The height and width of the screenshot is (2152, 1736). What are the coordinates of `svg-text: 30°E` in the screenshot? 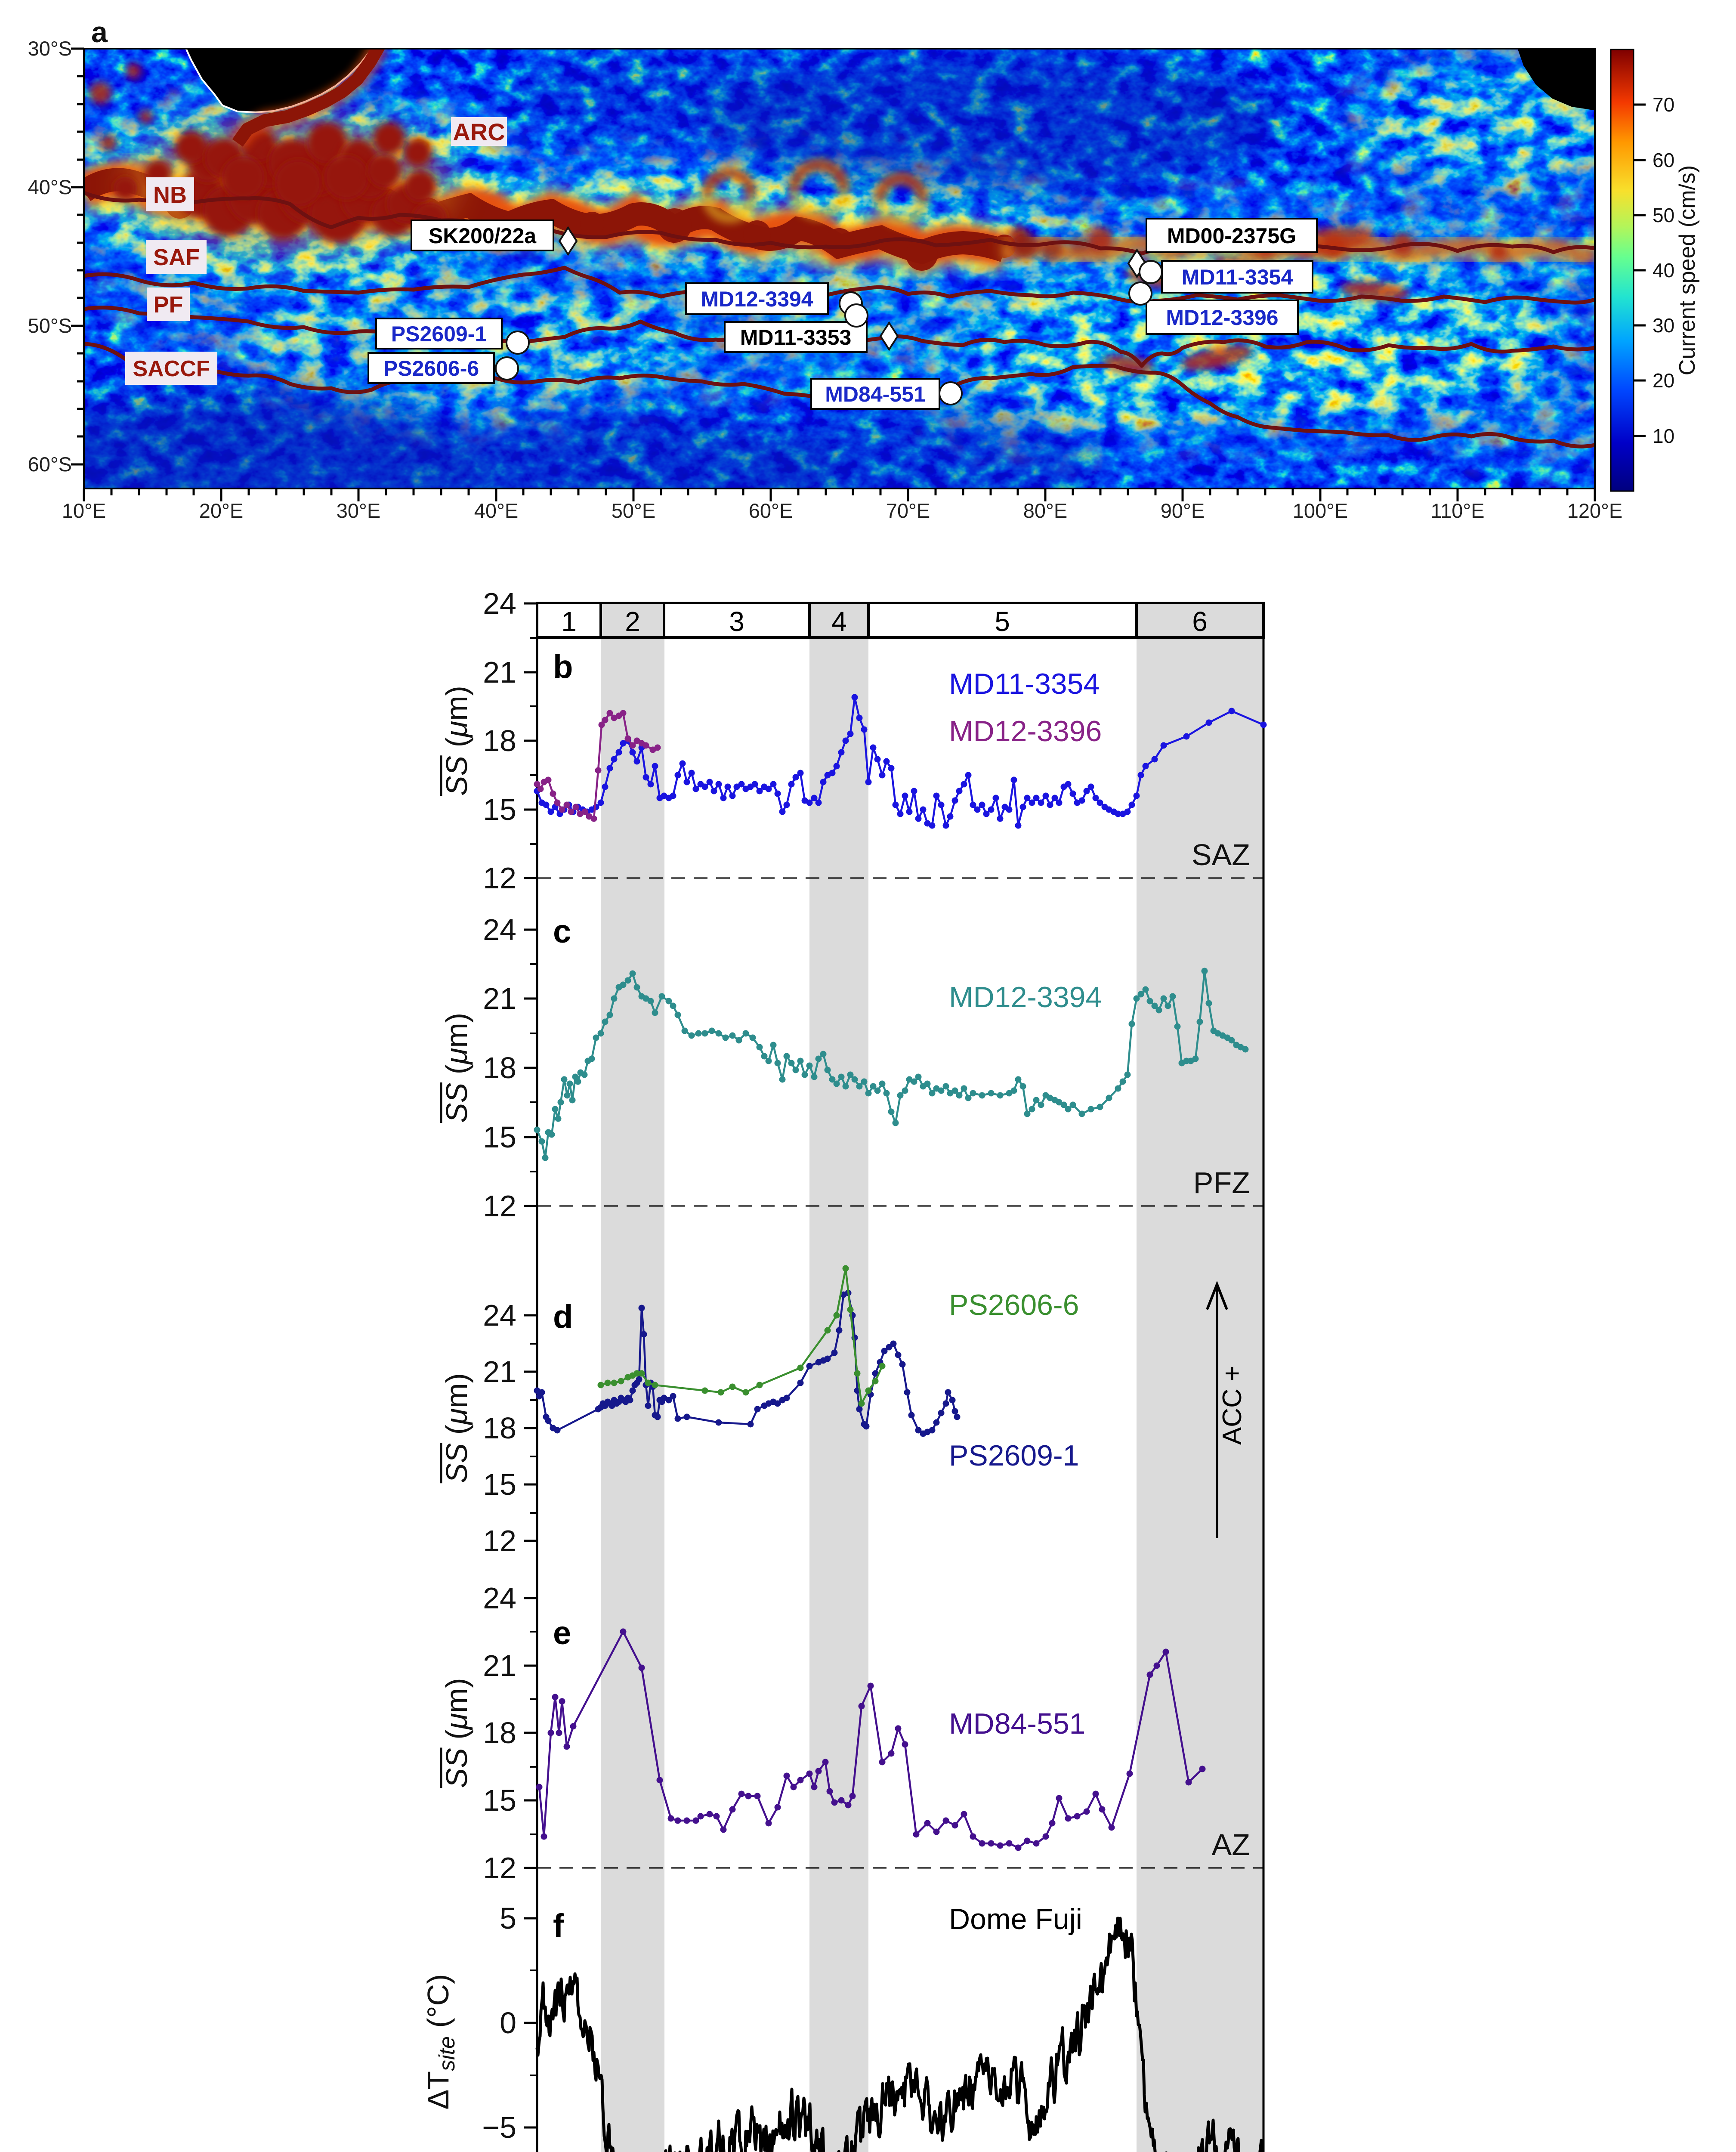 It's located at (358, 510).